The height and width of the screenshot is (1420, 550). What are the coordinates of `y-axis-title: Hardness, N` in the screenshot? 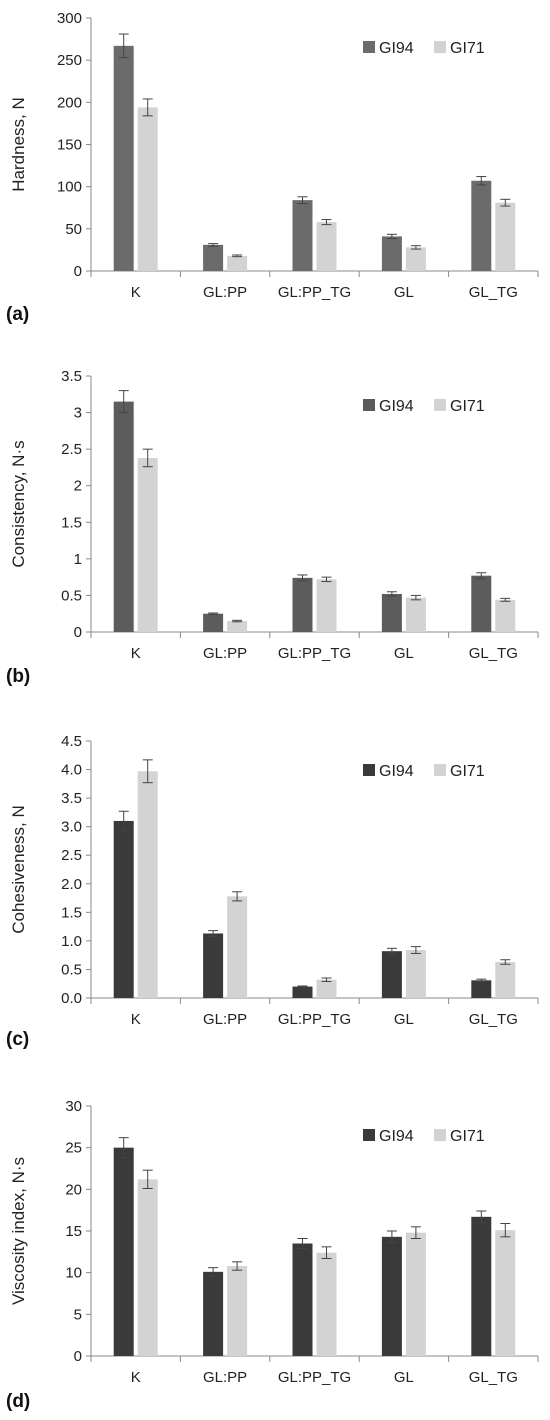 It's located at (18, 144).